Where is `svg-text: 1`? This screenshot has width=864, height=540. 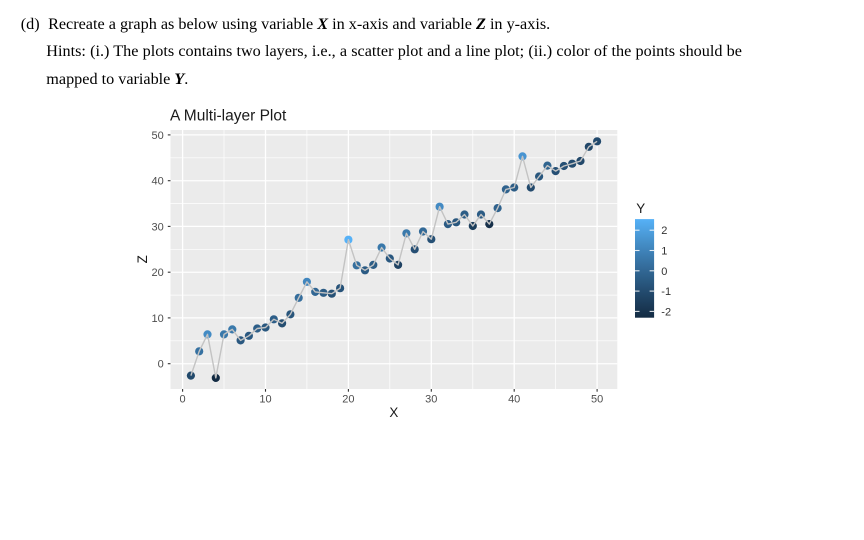
svg-text: 1 is located at coordinates (664, 252).